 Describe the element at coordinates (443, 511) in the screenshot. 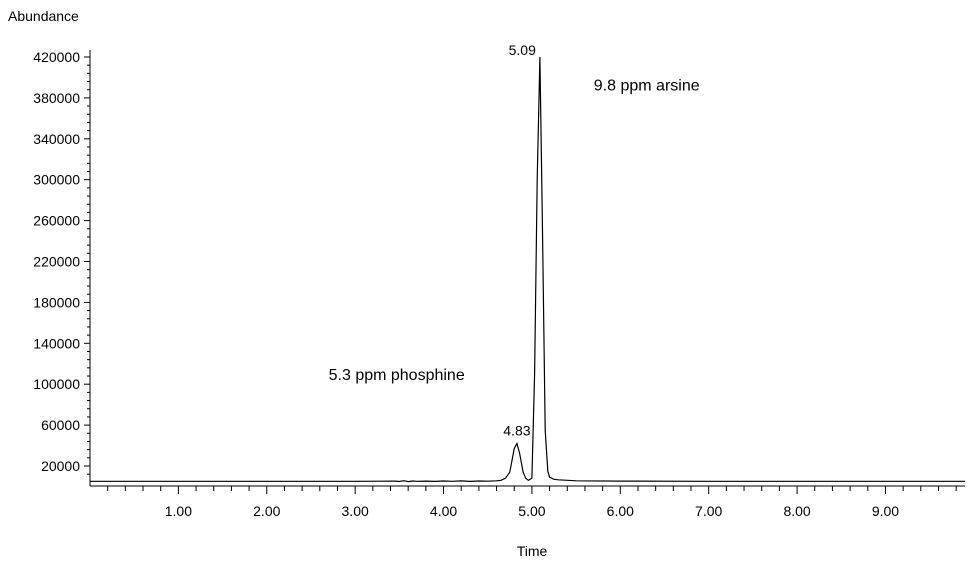

I see `x-tick-label: 4.00` at that location.